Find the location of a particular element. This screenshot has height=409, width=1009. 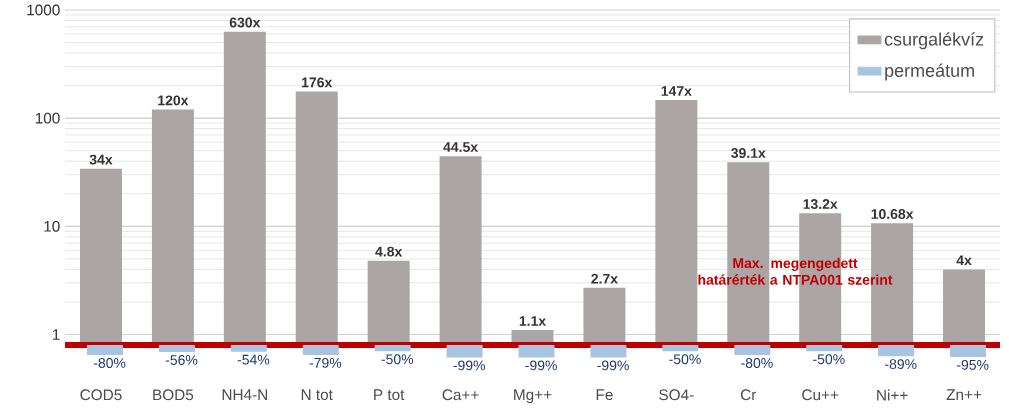

data-label: -79% is located at coordinates (325, 362).